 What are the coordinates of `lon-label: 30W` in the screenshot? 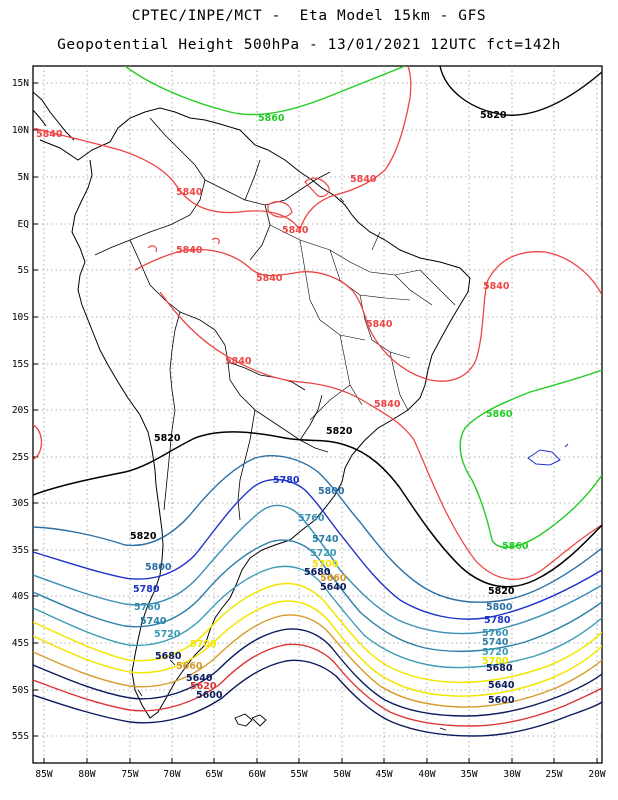 It's located at (511, 774).